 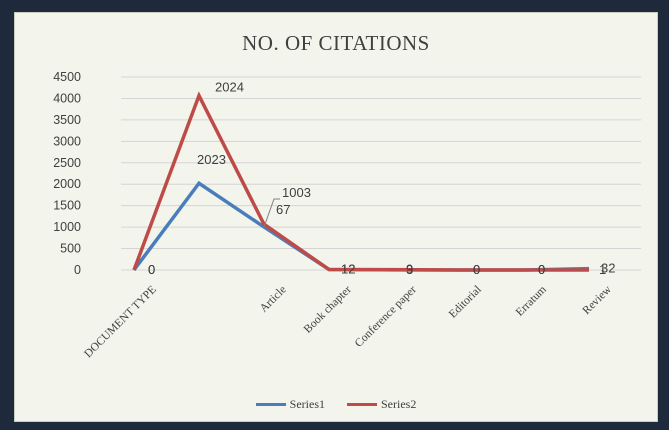 I want to click on data-label: 1003, so click(x=296, y=192).